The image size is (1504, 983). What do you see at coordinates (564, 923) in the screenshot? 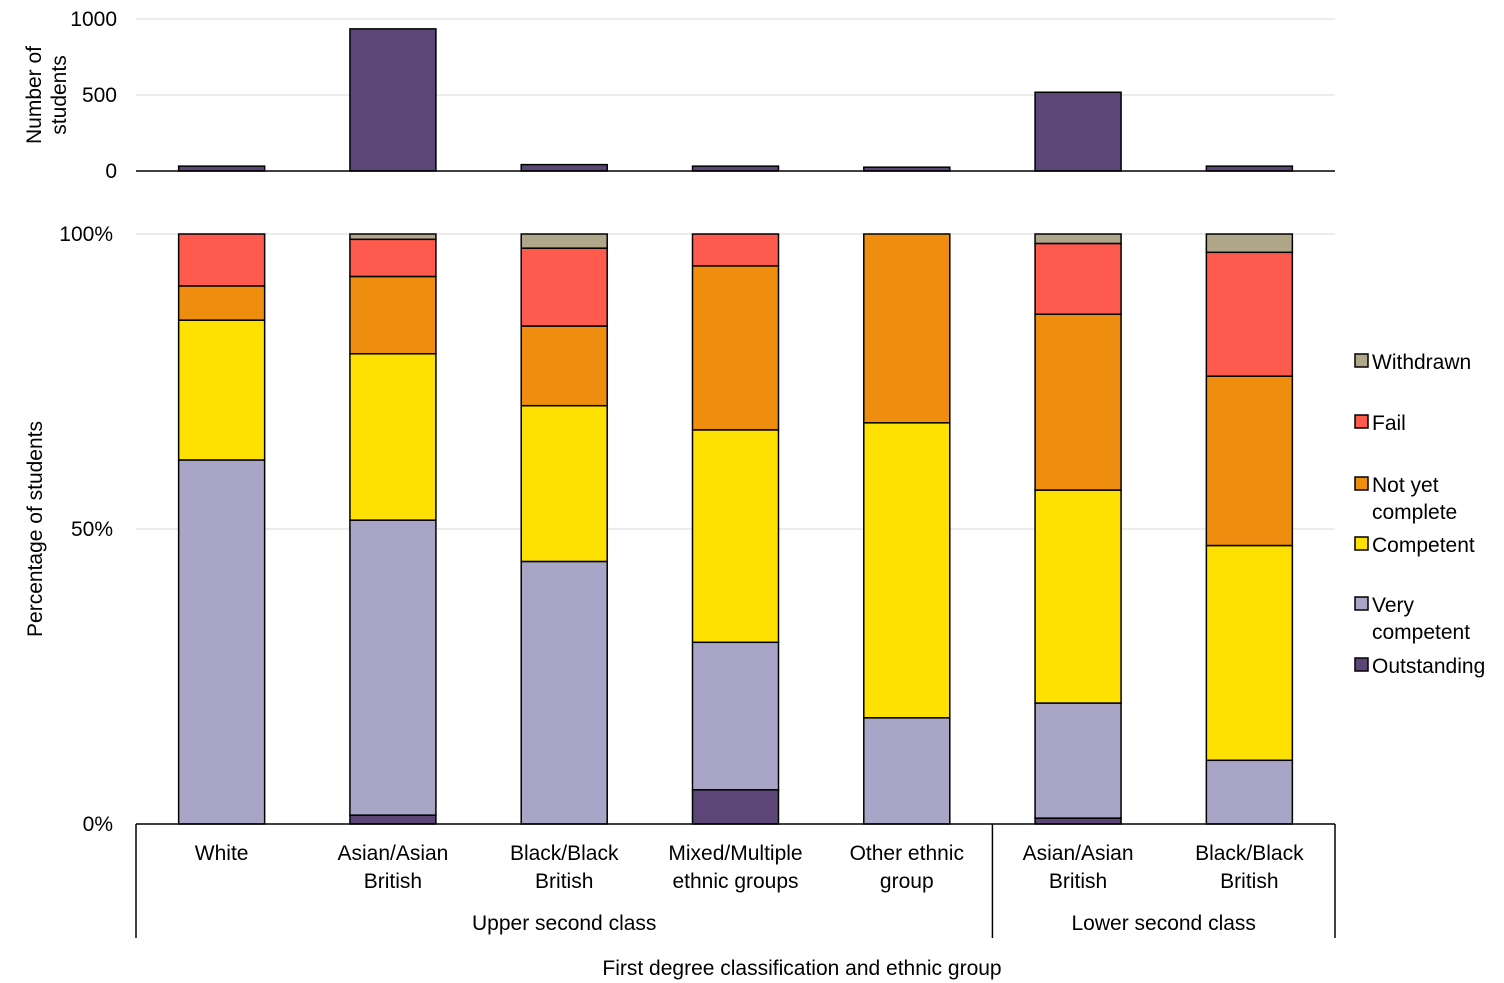
I see `group-label-upper-second-class: Upper second class` at bounding box center [564, 923].